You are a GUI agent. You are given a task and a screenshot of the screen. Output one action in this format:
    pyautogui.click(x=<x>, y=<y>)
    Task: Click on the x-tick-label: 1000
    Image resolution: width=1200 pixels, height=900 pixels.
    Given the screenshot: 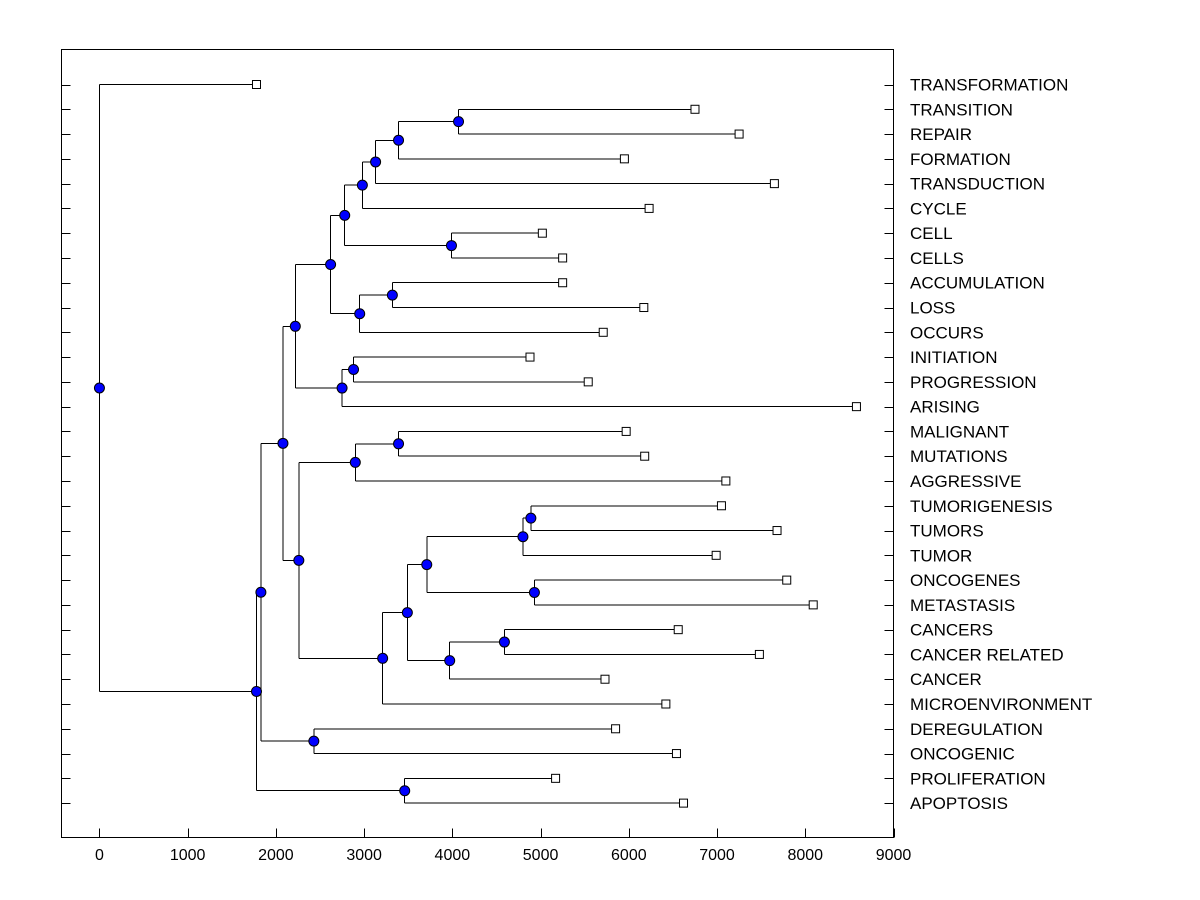 What is the action you would take?
    pyautogui.click(x=188, y=855)
    